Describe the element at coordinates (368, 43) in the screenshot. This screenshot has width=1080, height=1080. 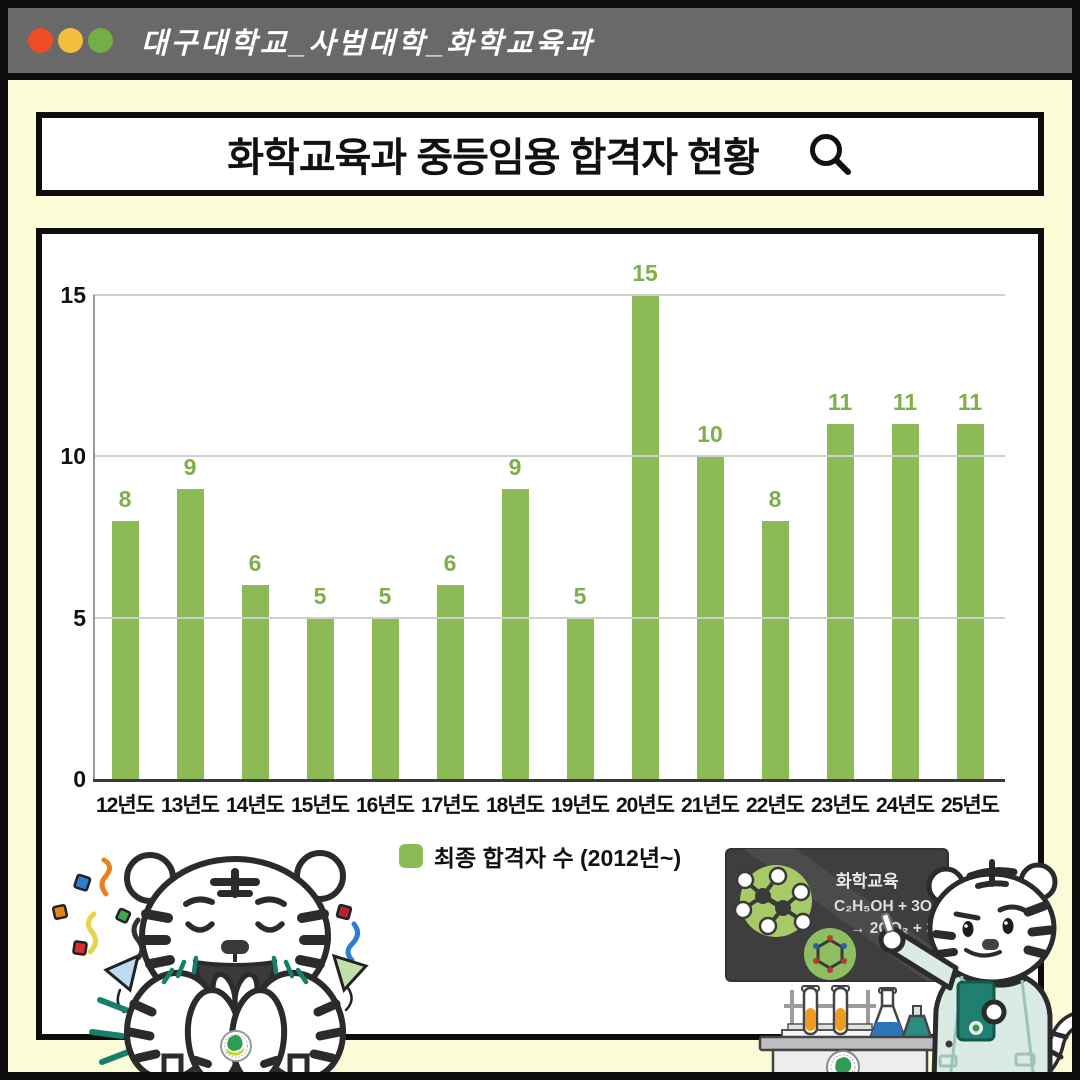
I see `window-title: 대구대학교_사범대학_화학교육과` at that location.